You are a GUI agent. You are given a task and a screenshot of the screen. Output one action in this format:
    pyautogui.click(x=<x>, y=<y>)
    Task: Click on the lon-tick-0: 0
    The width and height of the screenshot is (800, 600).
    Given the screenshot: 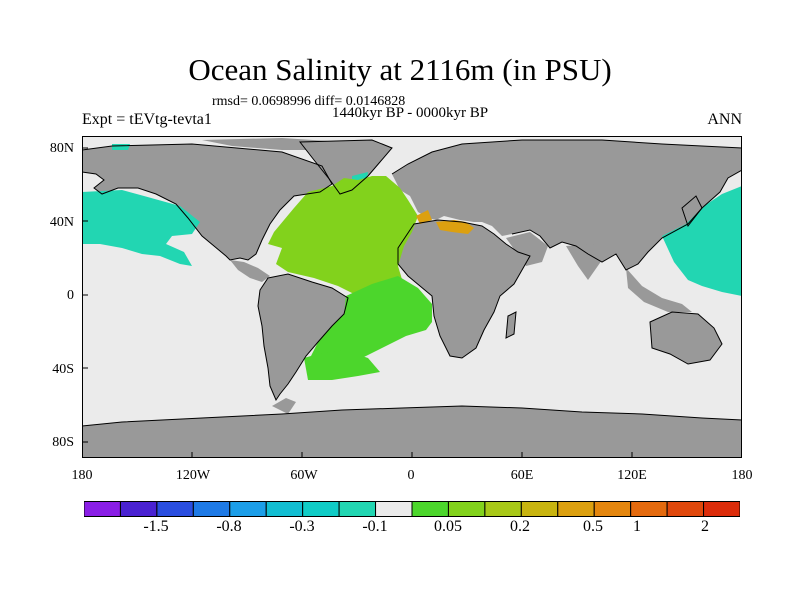 What is the action you would take?
    pyautogui.click(x=411, y=475)
    